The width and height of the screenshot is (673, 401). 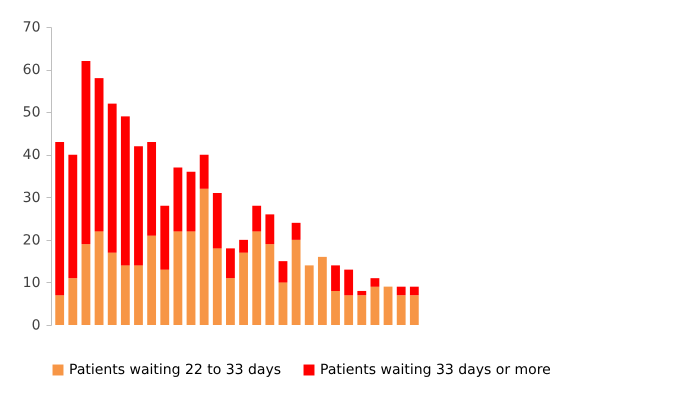 I want to click on legend-label: Patients waiting 33 days or more, so click(x=435, y=370).